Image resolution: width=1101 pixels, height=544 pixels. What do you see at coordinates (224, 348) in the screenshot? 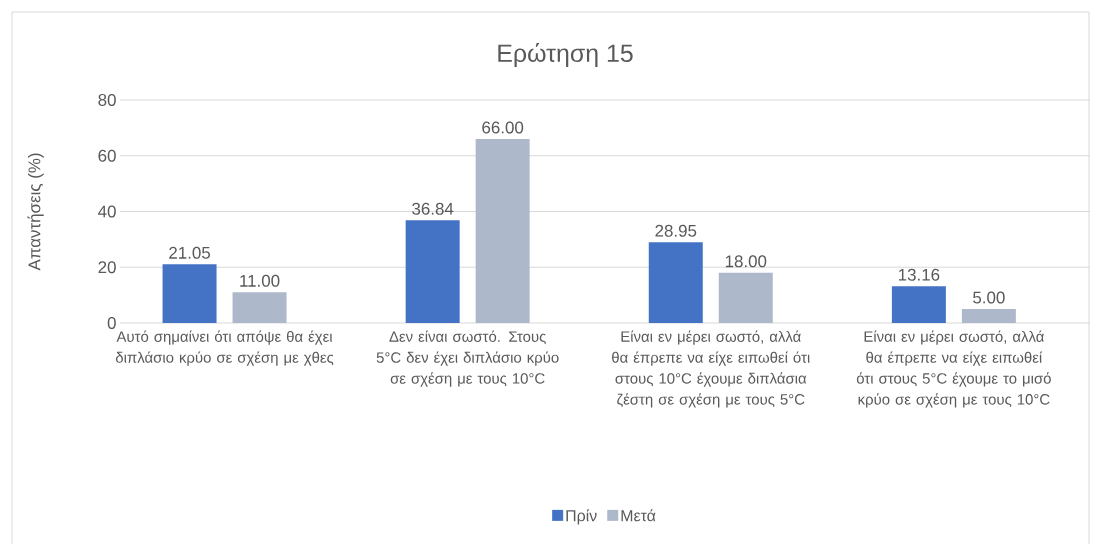
I see `x-tick-label: Αυτό σημαίνει ότι απόψε θα έχει διπλάσιο κρύο σε σχέση με χθες` at bounding box center [224, 348].